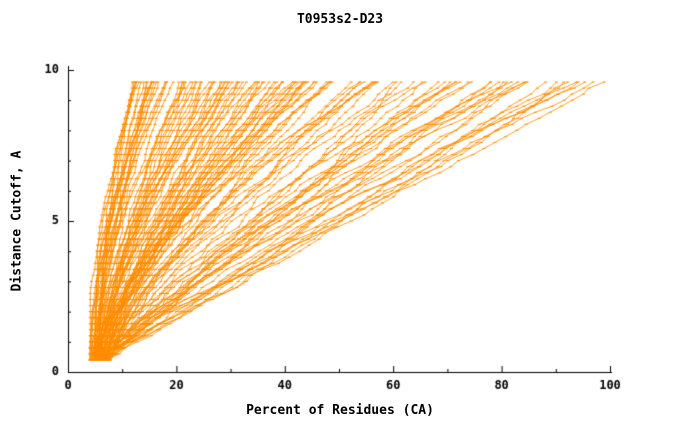  Describe the element at coordinates (340, 410) in the screenshot. I see `x-axis-label: Percent of Residues (CA)` at that location.